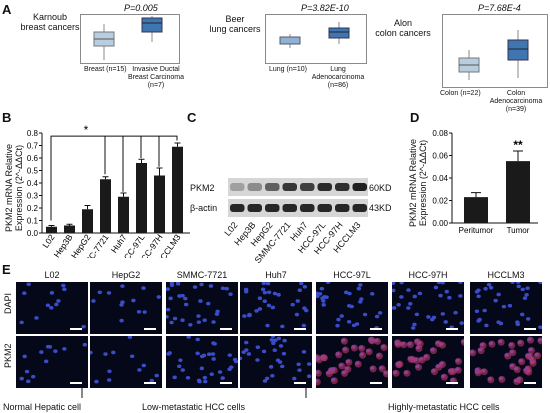 The image size is (550, 413). I want to click on cell-line-label: HCC-97H, so click(428, 275).